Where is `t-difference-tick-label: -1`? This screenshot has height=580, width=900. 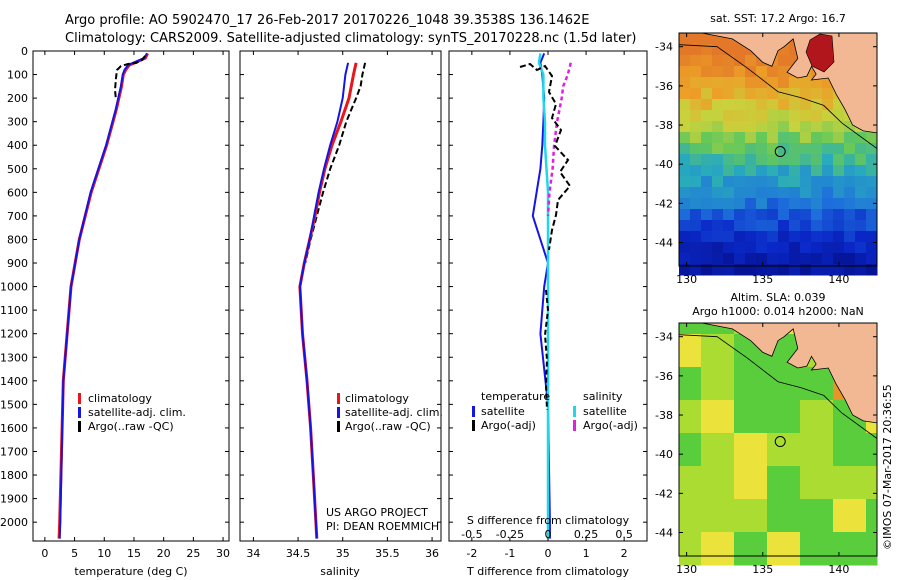 t-difference-tick-label: -1 is located at coordinates (509, 553).